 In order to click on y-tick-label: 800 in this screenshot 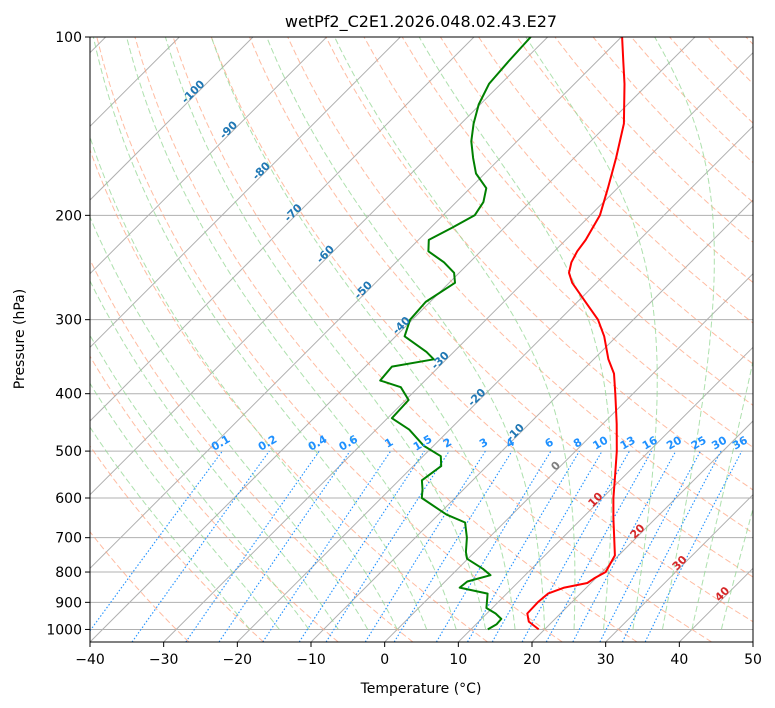, I will do `click(68, 573)`.